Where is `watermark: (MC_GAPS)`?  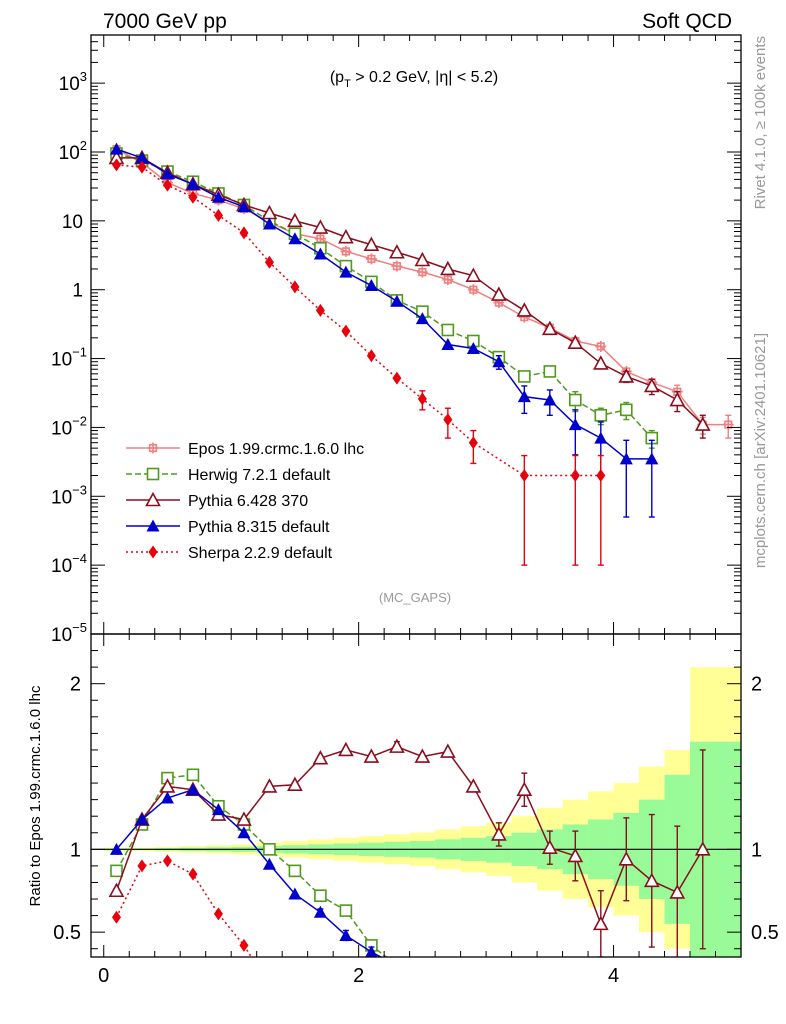 watermark: (MC_GAPS) is located at coordinates (415, 597).